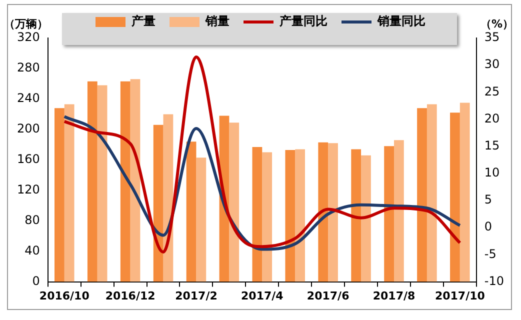 This screenshot has height=320, width=521. What do you see at coordinates (490, 253) in the screenshot?
I see `y2-tick-label: -5` at bounding box center [490, 253].